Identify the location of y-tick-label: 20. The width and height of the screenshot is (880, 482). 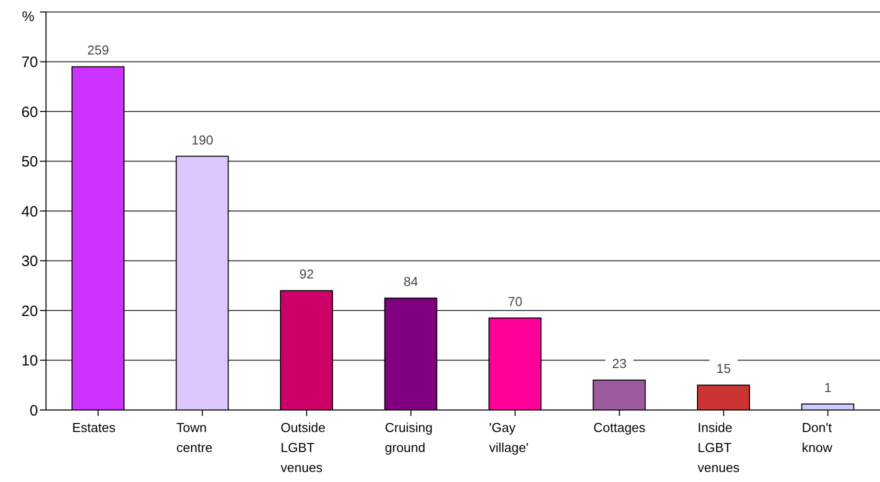
(29, 311).